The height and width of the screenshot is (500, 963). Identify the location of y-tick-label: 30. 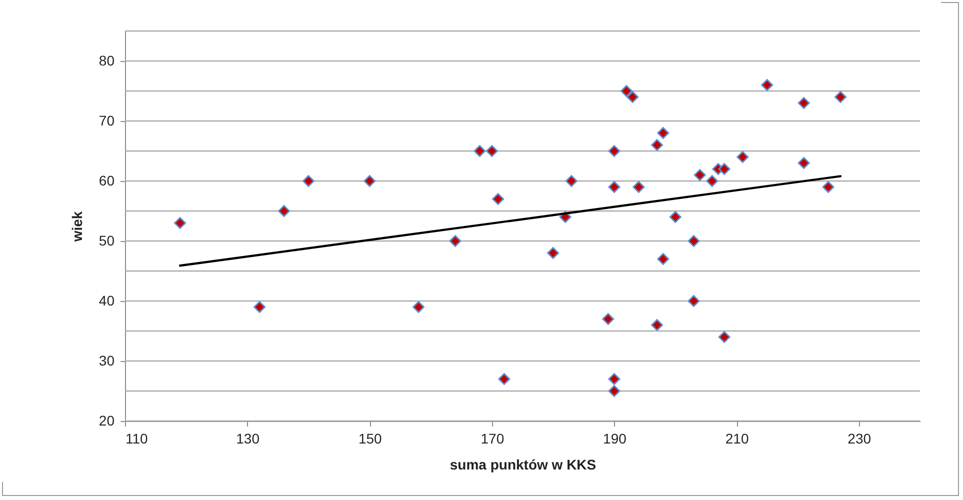
(106, 360).